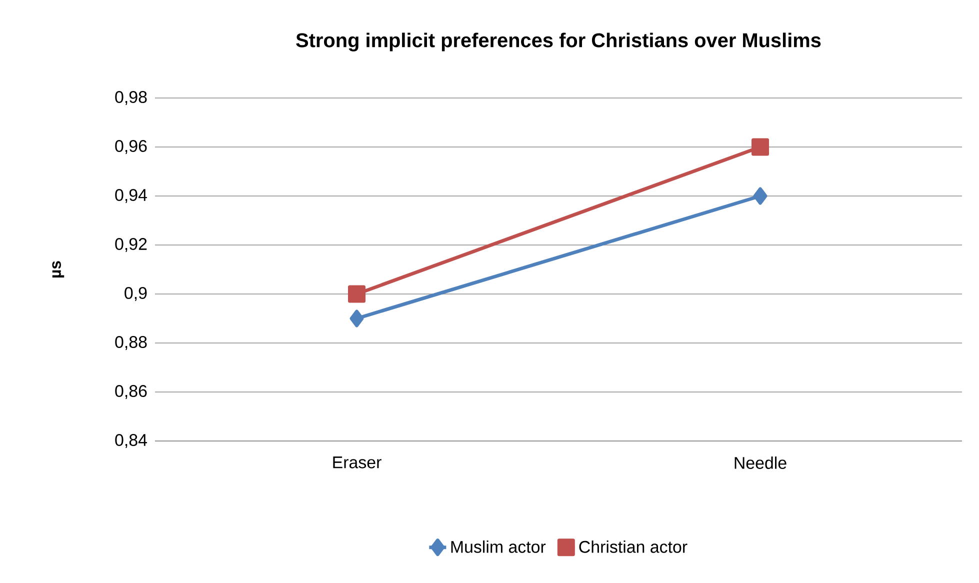 The image size is (979, 583). Describe the element at coordinates (131, 392) in the screenshot. I see `y-tick-label: 0,86` at that location.